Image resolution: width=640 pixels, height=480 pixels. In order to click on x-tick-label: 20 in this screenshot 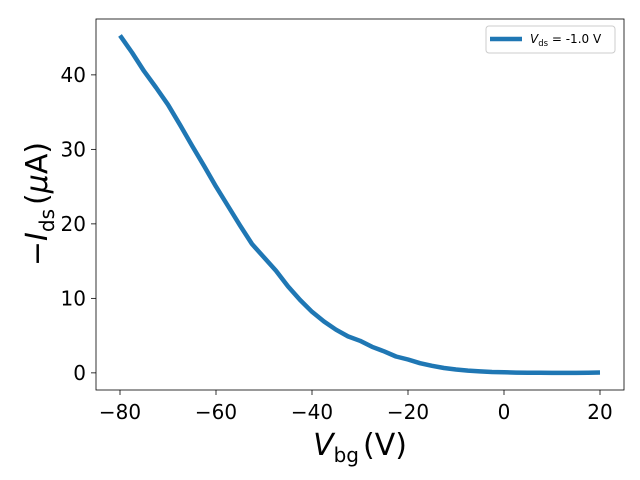, I will do `click(599, 412)`.